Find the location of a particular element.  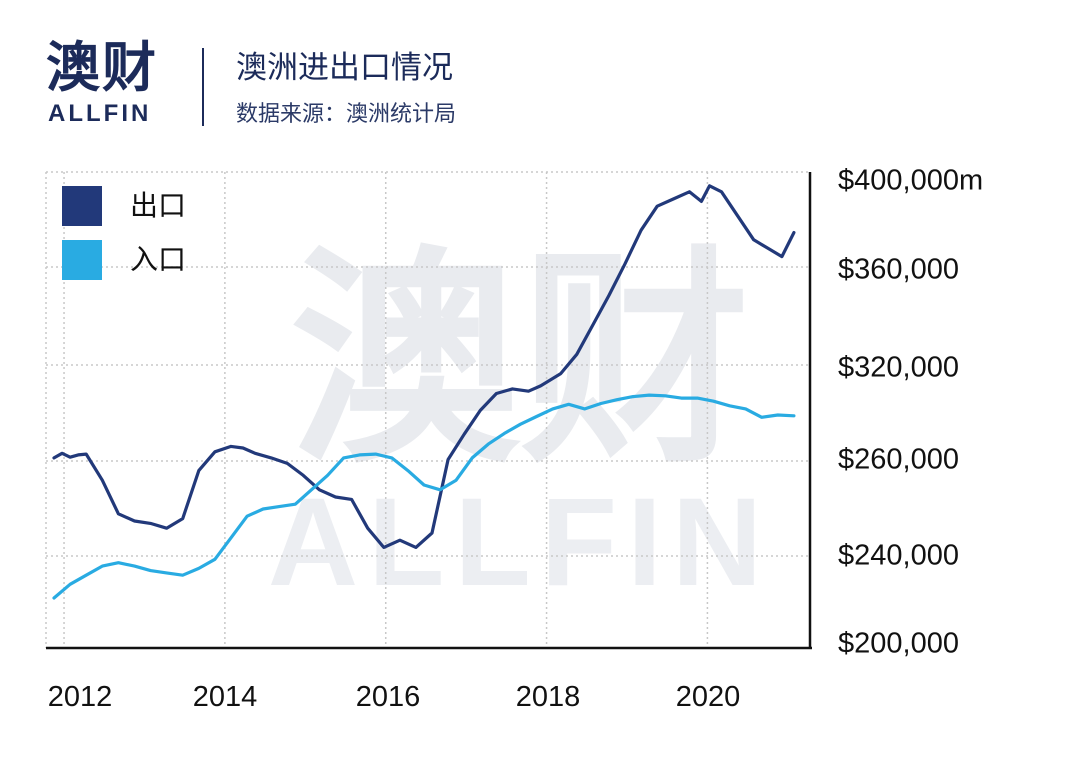

x-tick-label: 2016 is located at coordinates (388, 697).